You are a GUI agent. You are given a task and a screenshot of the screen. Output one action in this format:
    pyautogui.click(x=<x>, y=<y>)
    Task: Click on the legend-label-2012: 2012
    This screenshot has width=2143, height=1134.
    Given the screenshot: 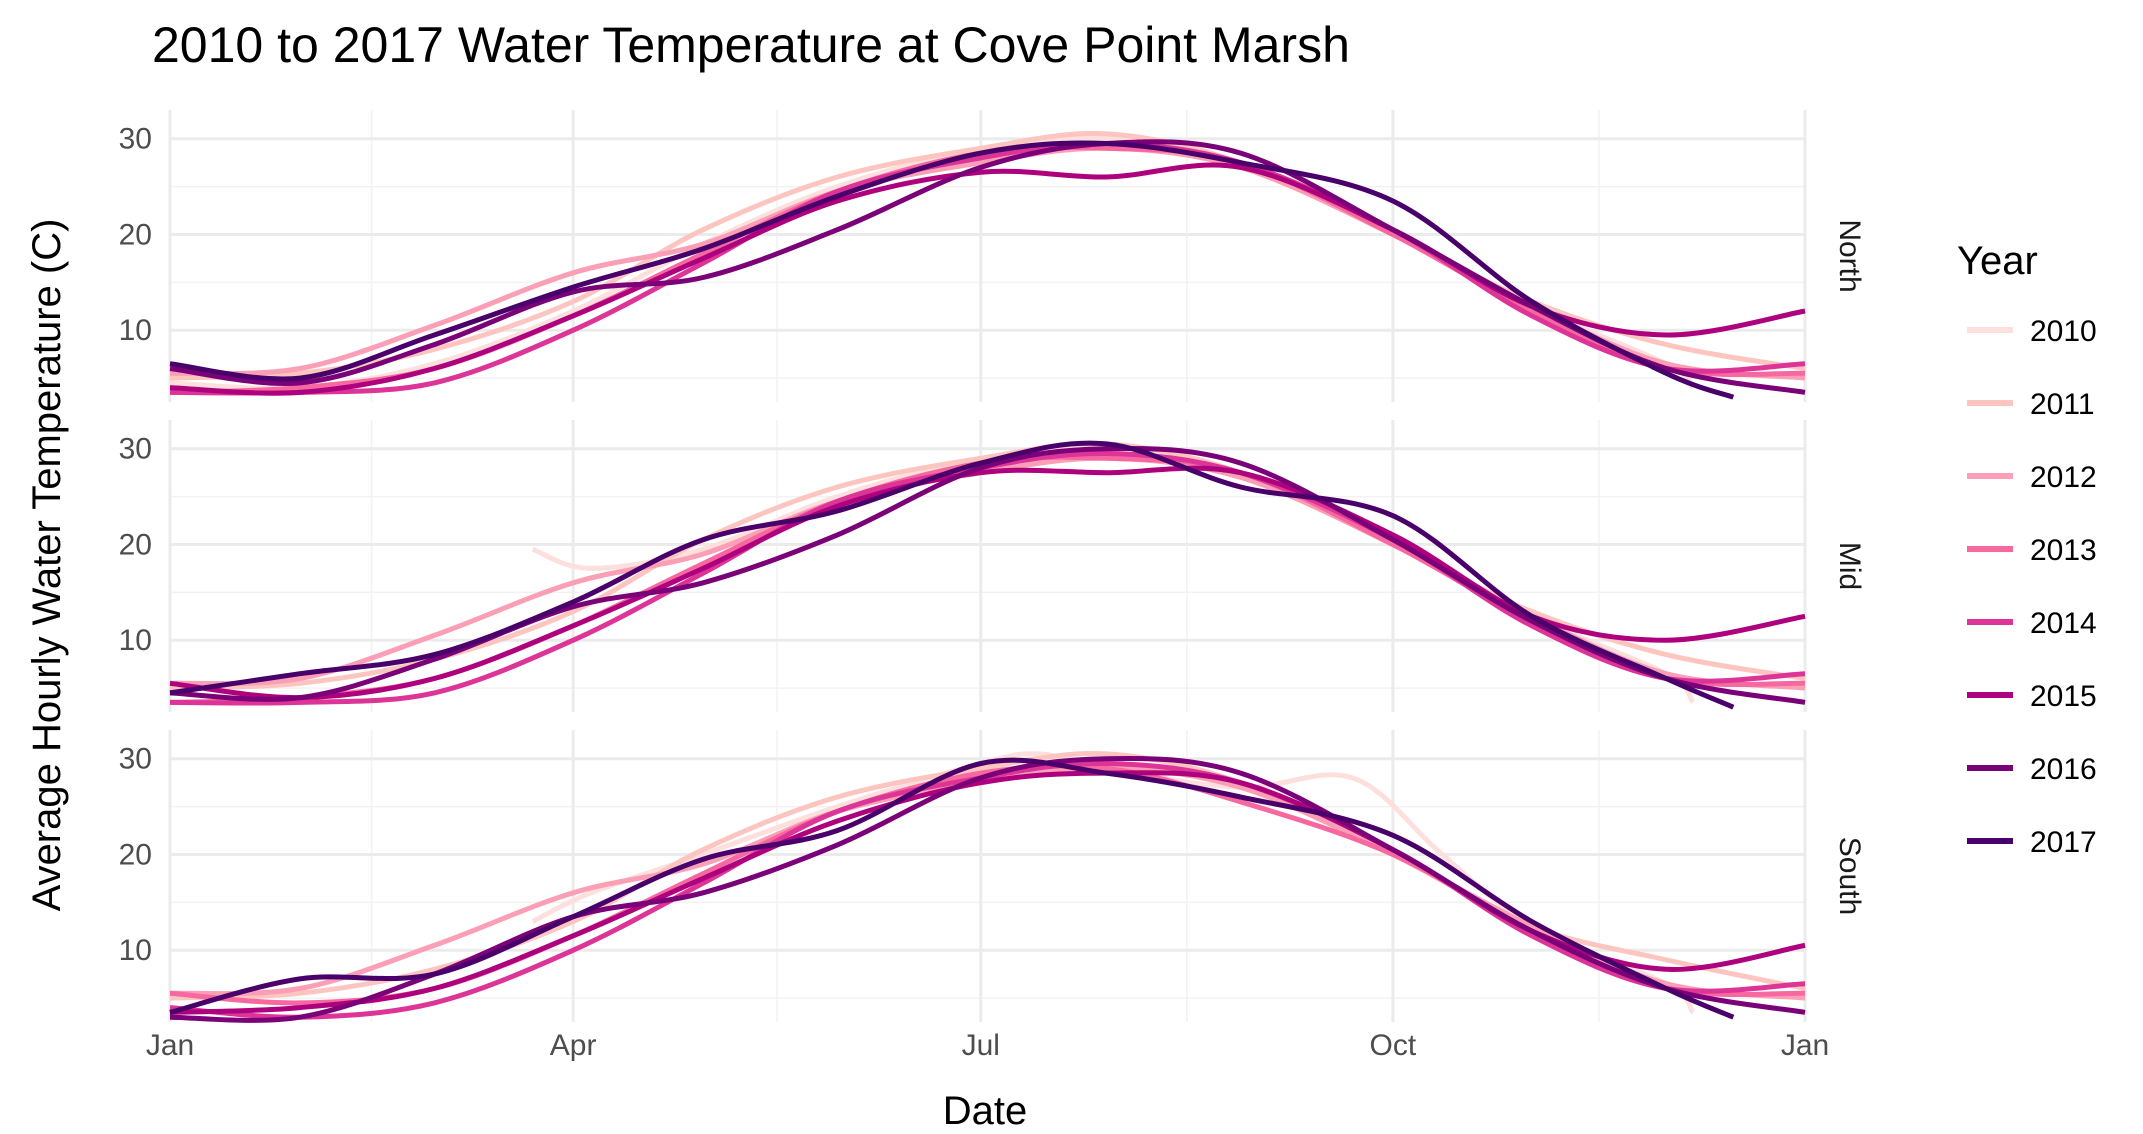 What is the action you would take?
    pyautogui.click(x=2063, y=477)
    